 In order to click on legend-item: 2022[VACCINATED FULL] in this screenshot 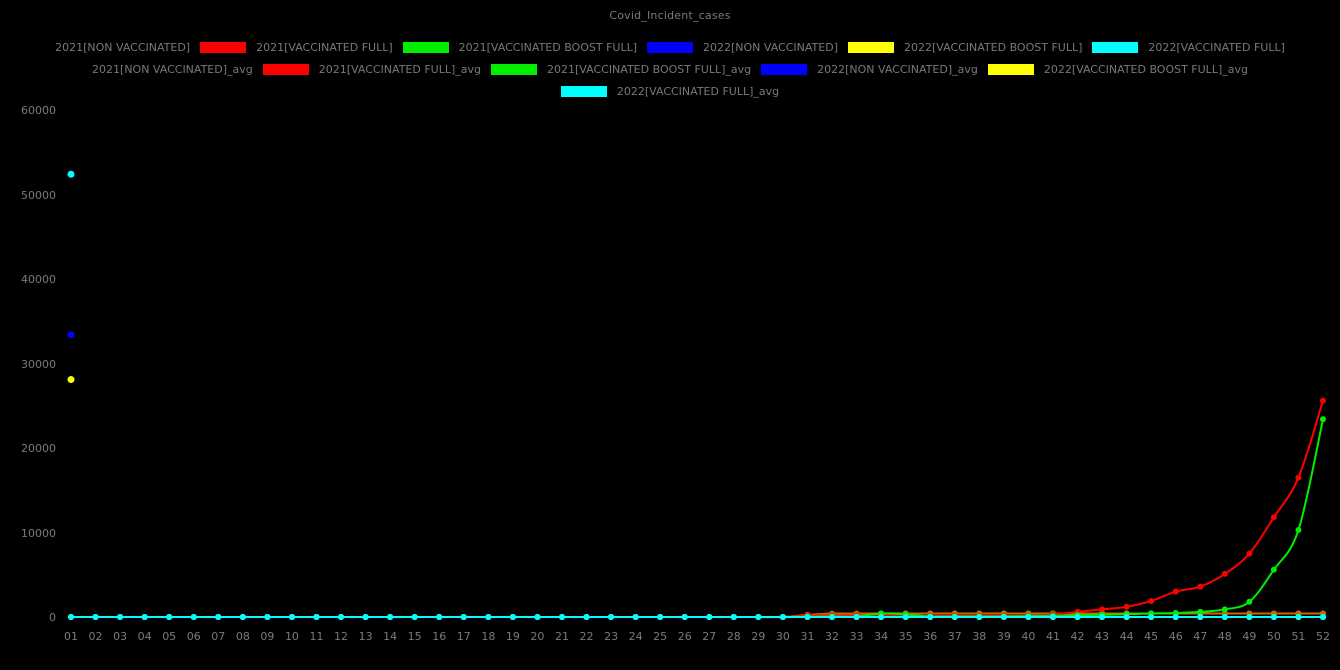, I will do `click(1216, 47)`.